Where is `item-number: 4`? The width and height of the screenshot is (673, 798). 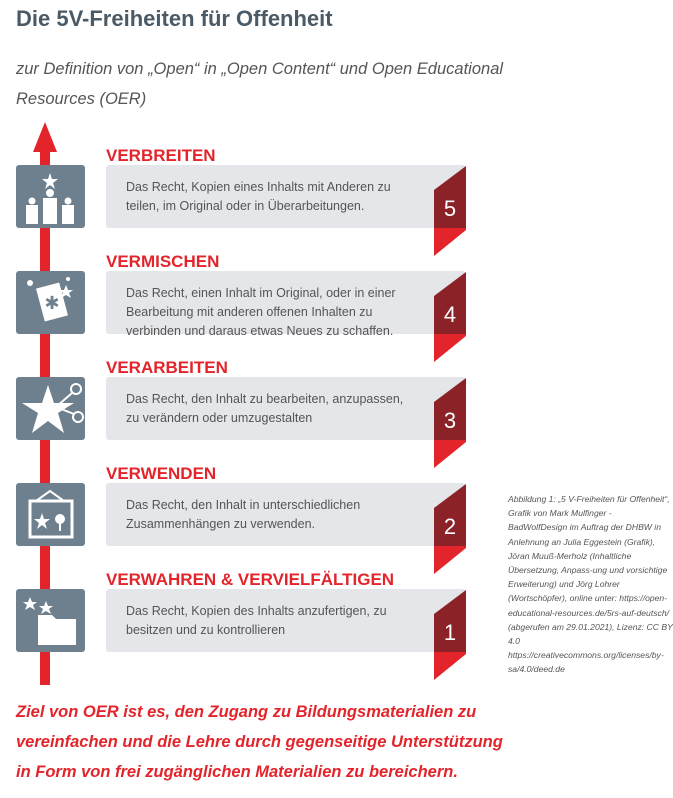
item-number: 4 is located at coordinates (450, 314).